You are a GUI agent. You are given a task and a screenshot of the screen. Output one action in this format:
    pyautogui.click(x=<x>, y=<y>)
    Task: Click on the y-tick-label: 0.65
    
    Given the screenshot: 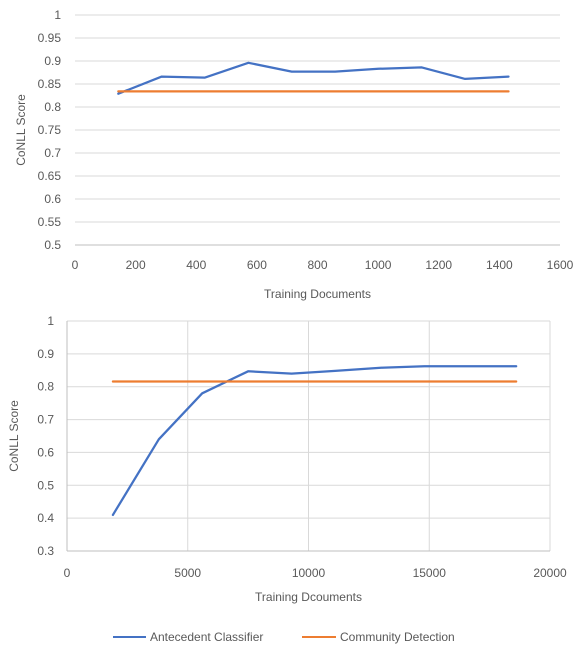 What is the action you would take?
    pyautogui.click(x=50, y=176)
    